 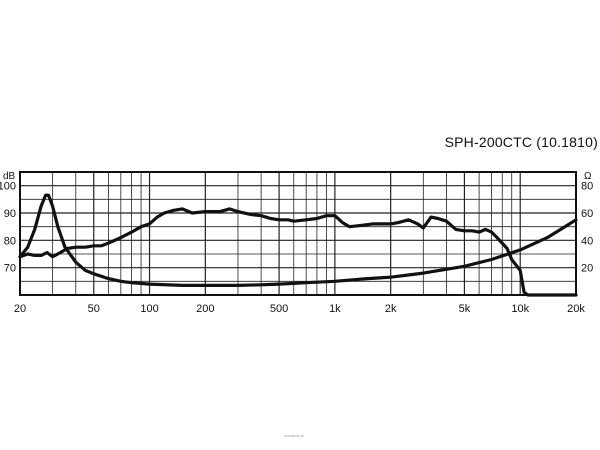 What do you see at coordinates (10, 269) in the screenshot?
I see `y-left-tick-label: 70` at bounding box center [10, 269].